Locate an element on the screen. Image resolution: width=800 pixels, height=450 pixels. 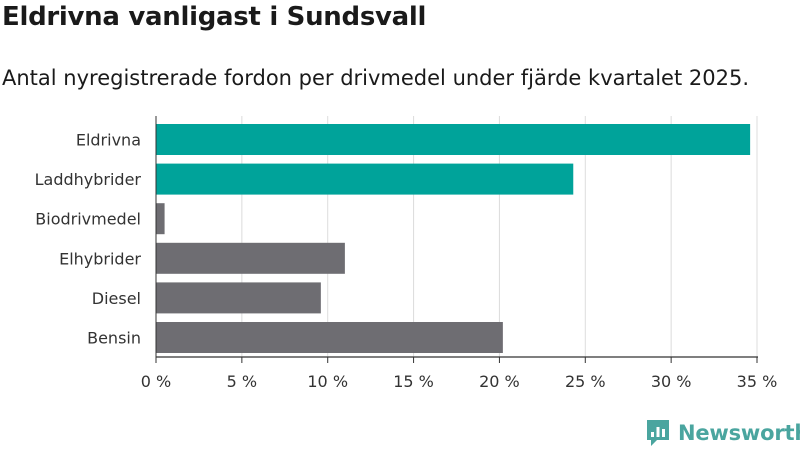
category-label: Elhybrider is located at coordinates (100, 258).